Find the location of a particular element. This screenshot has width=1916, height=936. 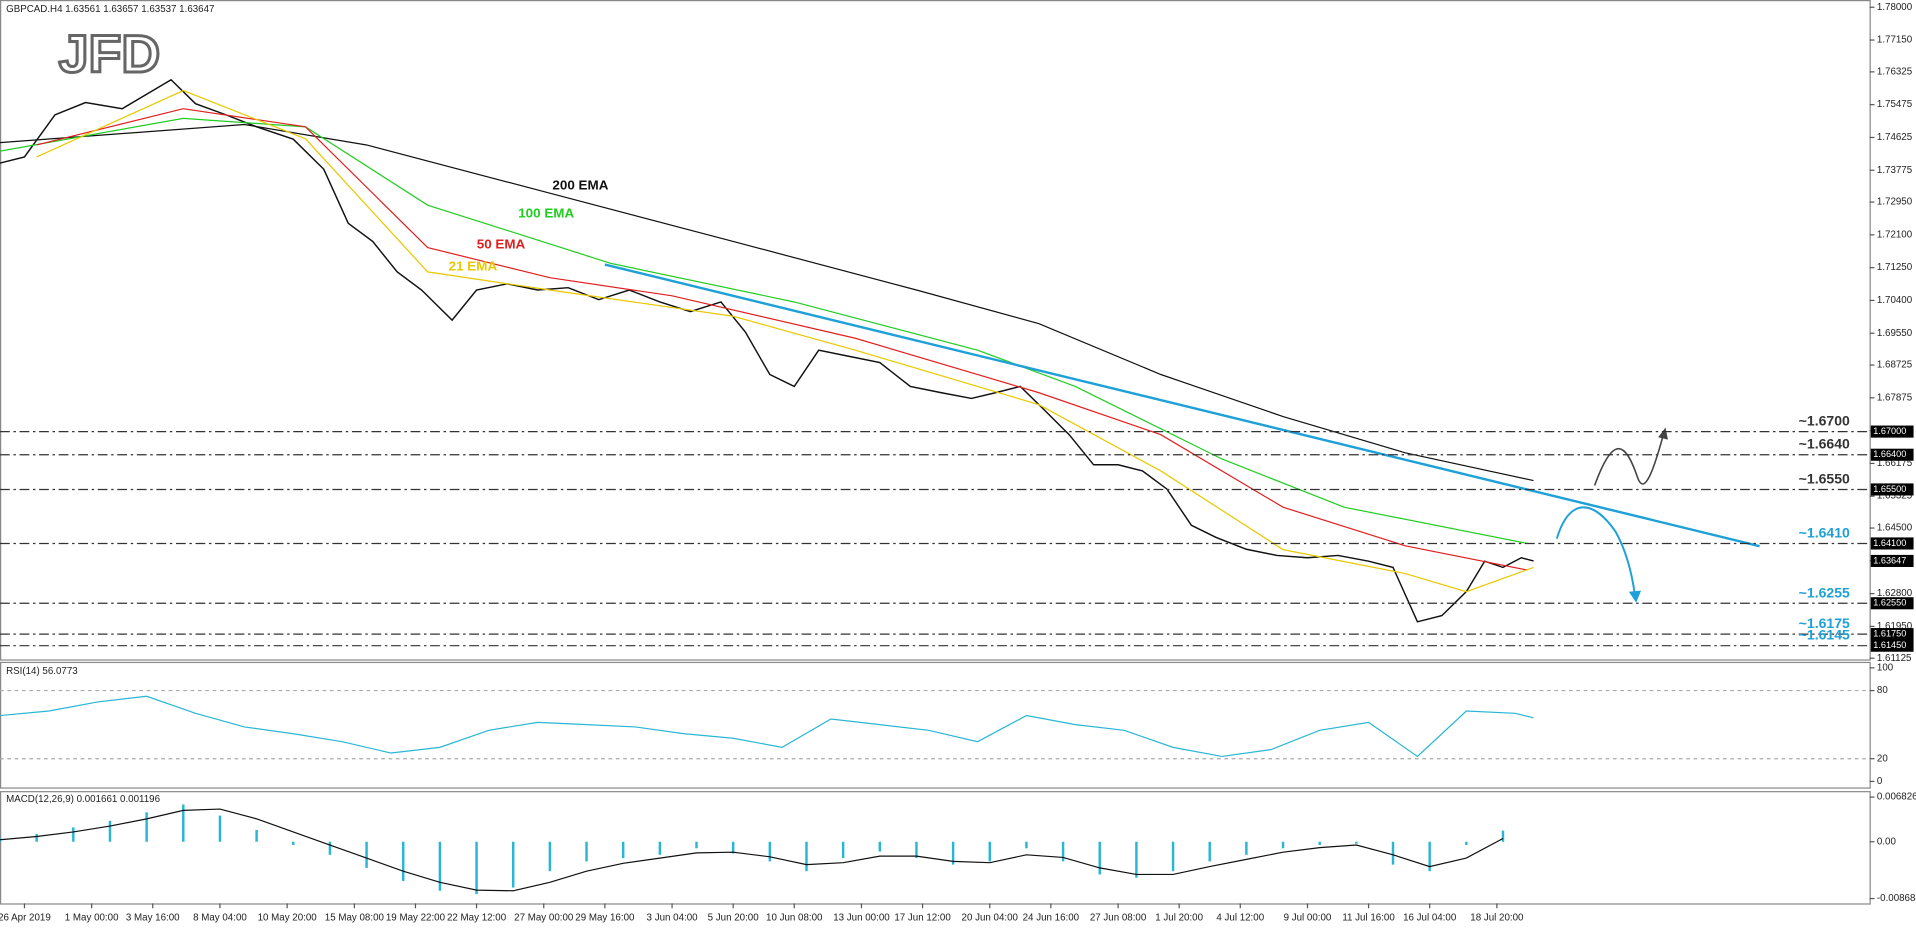

level-box-label: 1.67000 is located at coordinates (1889, 431).